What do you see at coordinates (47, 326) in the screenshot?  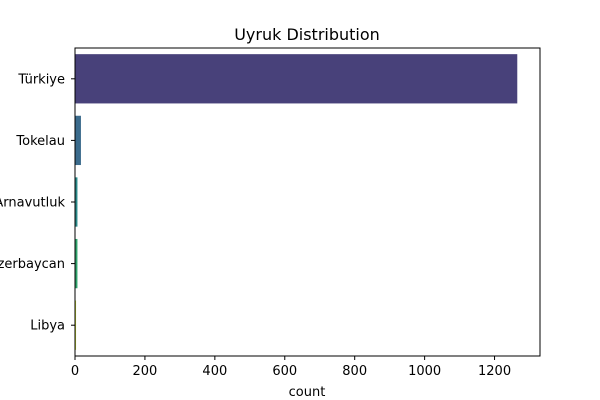 I see `y-tick-label-4: Libya` at bounding box center [47, 326].